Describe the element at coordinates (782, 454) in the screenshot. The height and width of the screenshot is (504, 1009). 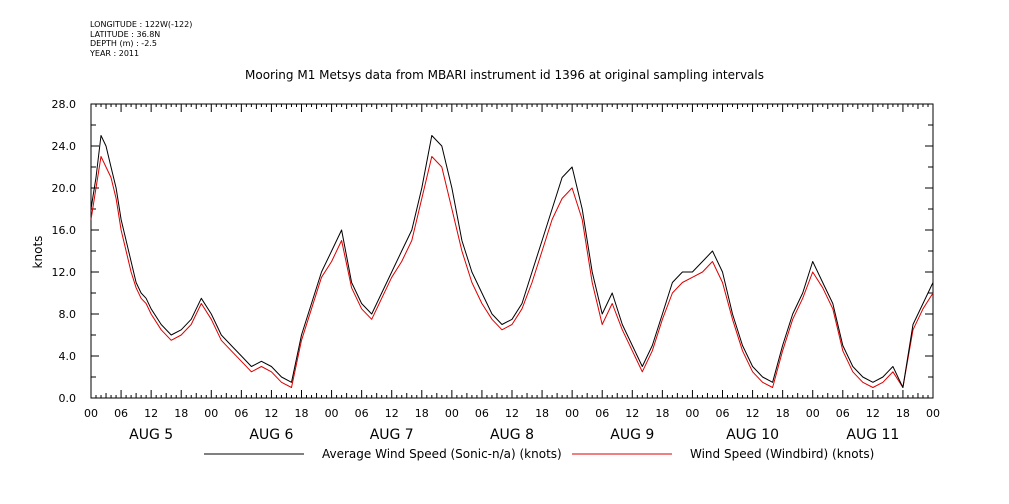
I see `legend-label-windbird: Wind Speed (Windbird) (knots)` at that location.